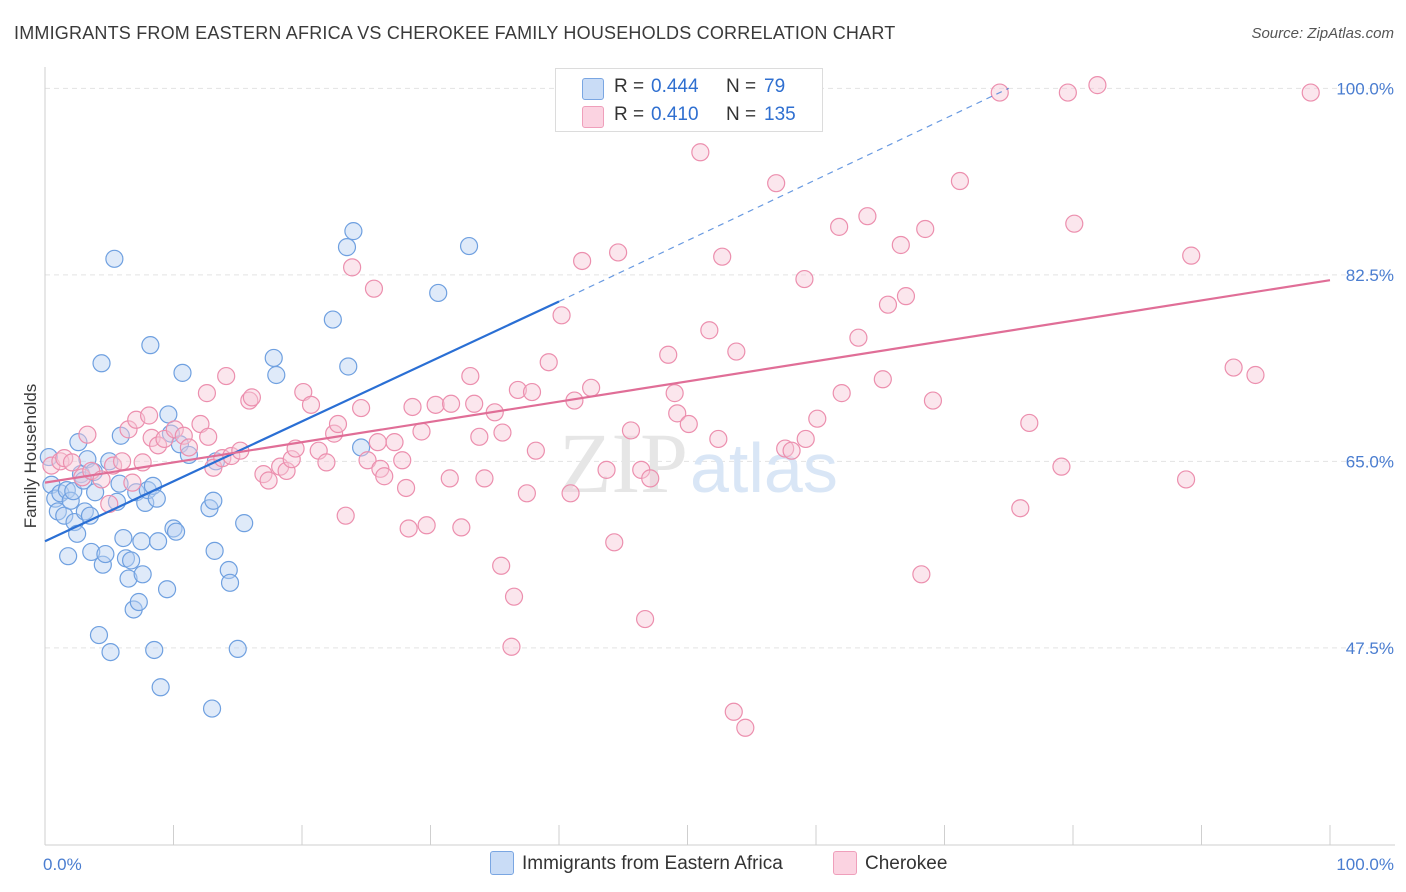 This screenshot has height=892, width=1406. I want to click on r-value: 0.410, so click(675, 114).